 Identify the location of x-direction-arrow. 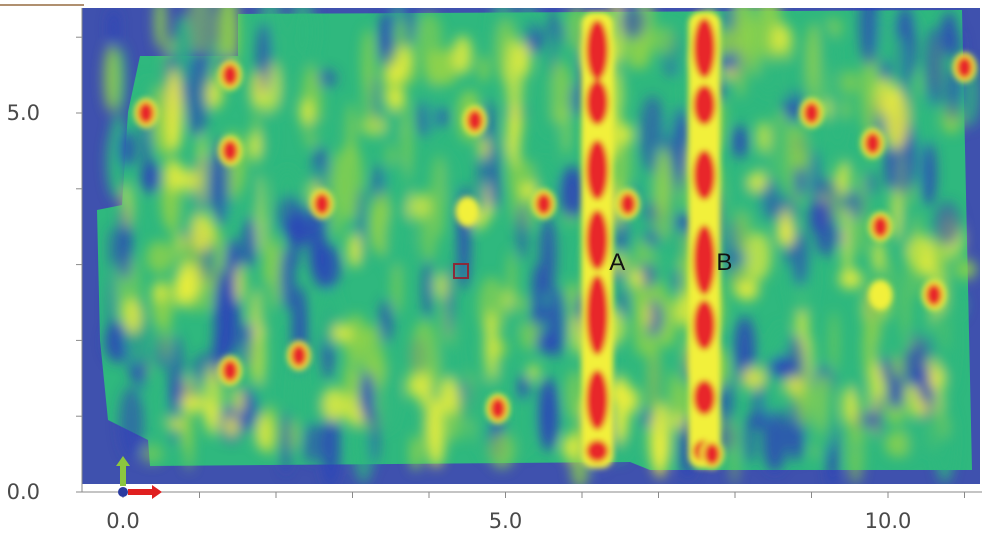
(145, 492).